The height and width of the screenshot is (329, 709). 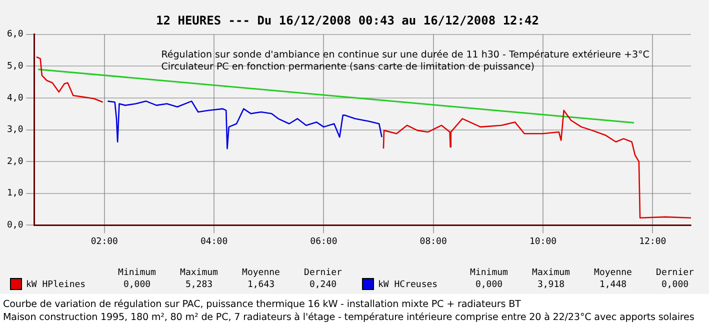 I want to click on text: Courbe de variation de régulation sur PAC, puissance thermique 16 kW - installation mixte PC + radiateurs BT, so click(x=262, y=304).